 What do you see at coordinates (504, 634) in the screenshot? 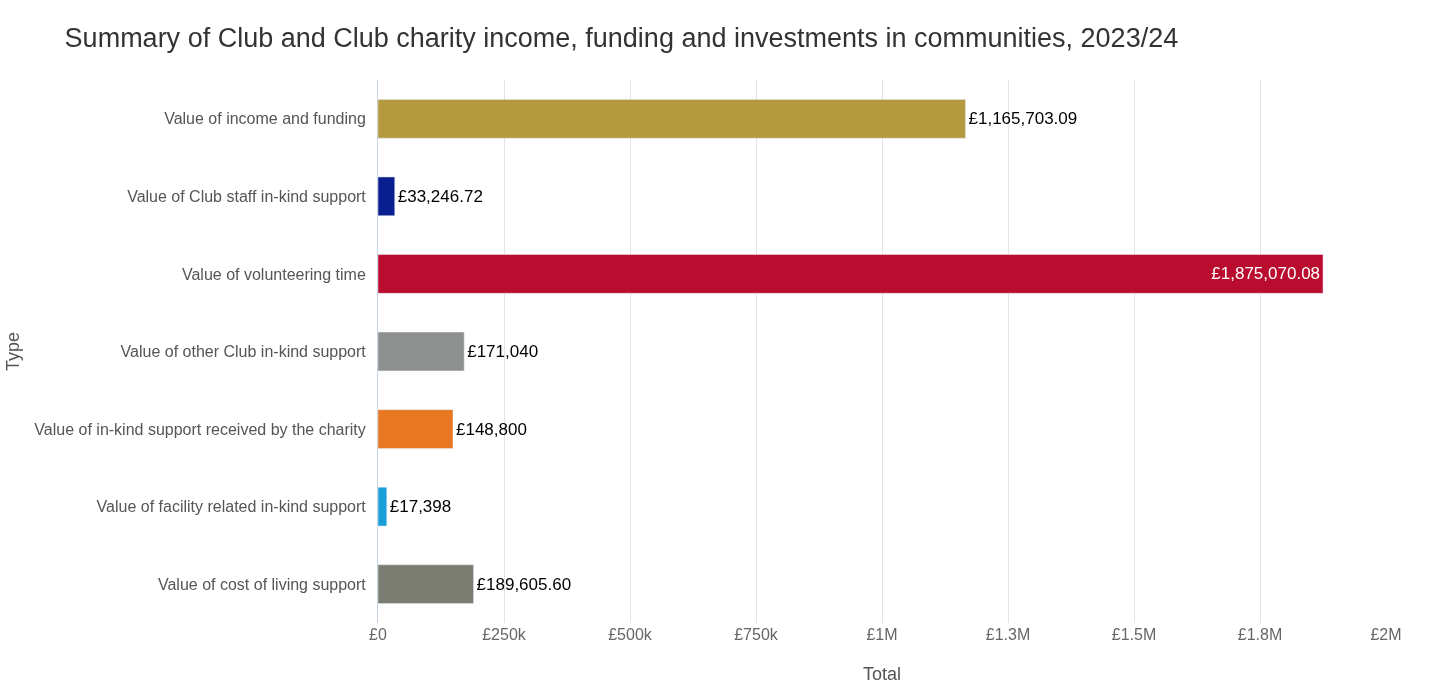
I see `x-tick-label: £250k` at bounding box center [504, 634].